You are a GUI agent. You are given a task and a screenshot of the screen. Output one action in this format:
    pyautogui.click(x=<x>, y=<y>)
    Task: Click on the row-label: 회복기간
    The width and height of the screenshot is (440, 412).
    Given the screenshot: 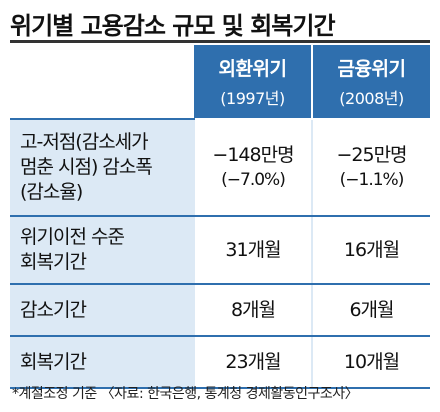 What is the action you would take?
    pyautogui.click(x=102, y=362)
    